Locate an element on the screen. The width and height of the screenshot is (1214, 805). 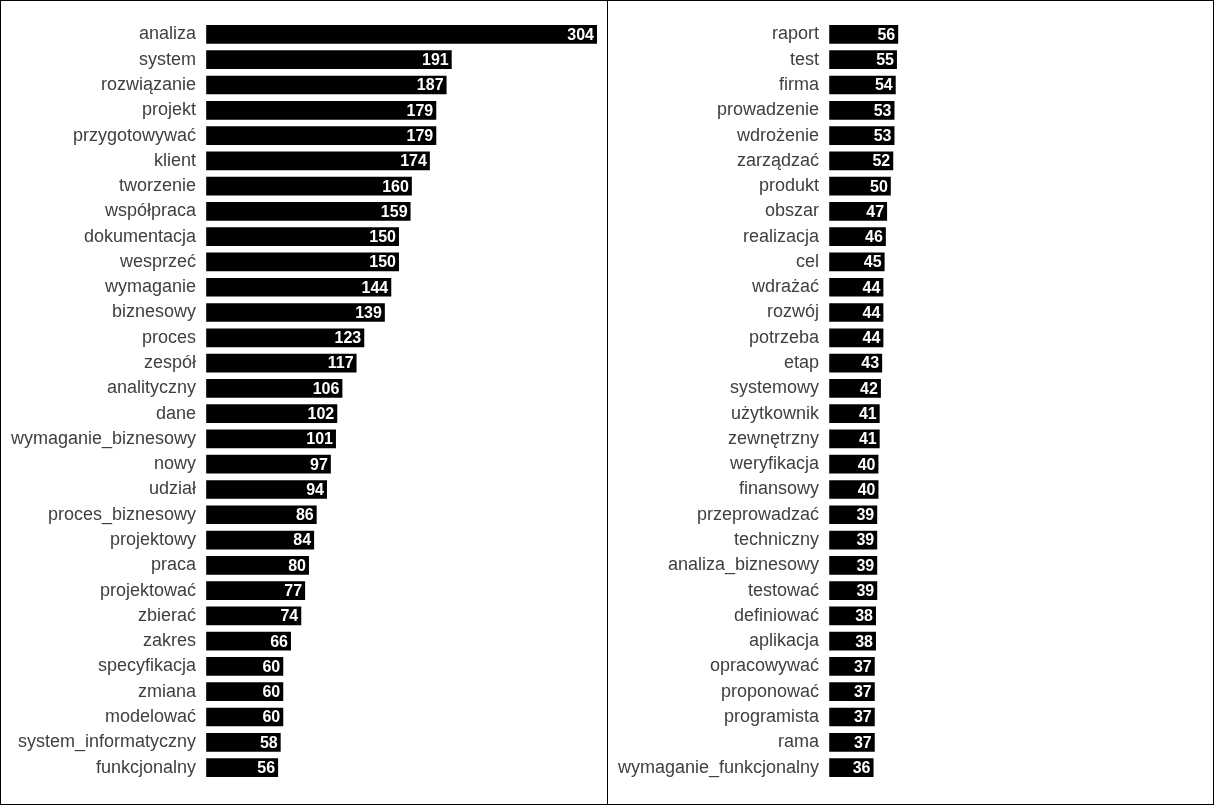
y-tick-label: wesprzeć is located at coordinates (158, 260).